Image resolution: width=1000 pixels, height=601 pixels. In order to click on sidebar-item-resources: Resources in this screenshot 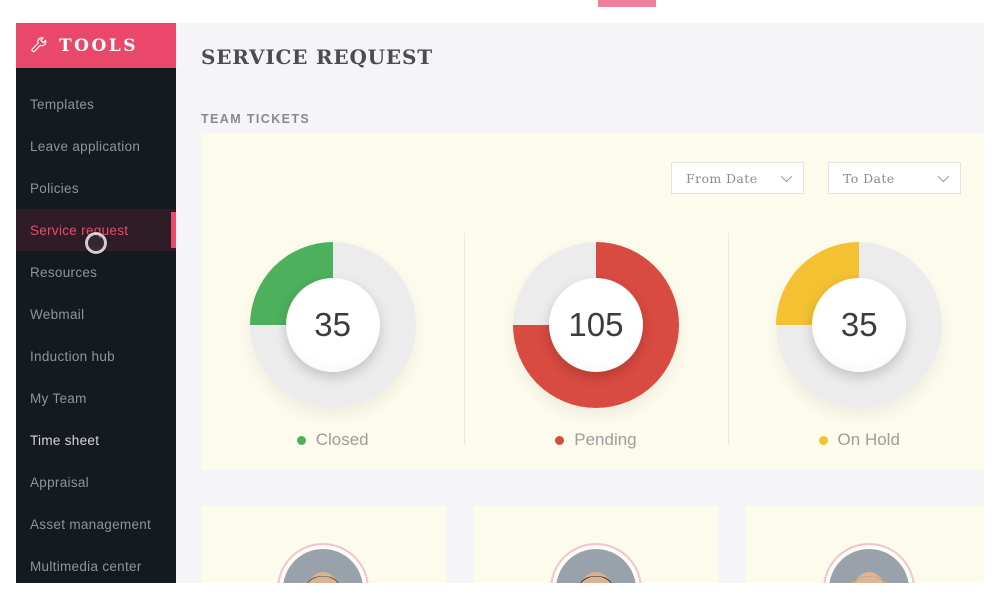, I will do `click(96, 272)`.